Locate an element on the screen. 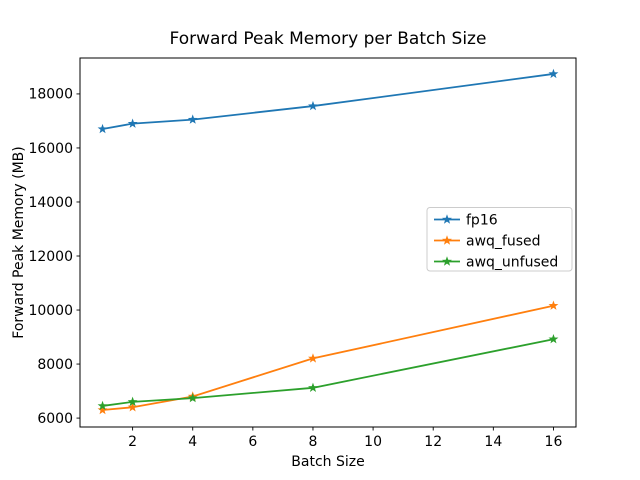 The height and width of the screenshot is (480, 640). legend-marker-awq_unfused is located at coordinates (447, 261).